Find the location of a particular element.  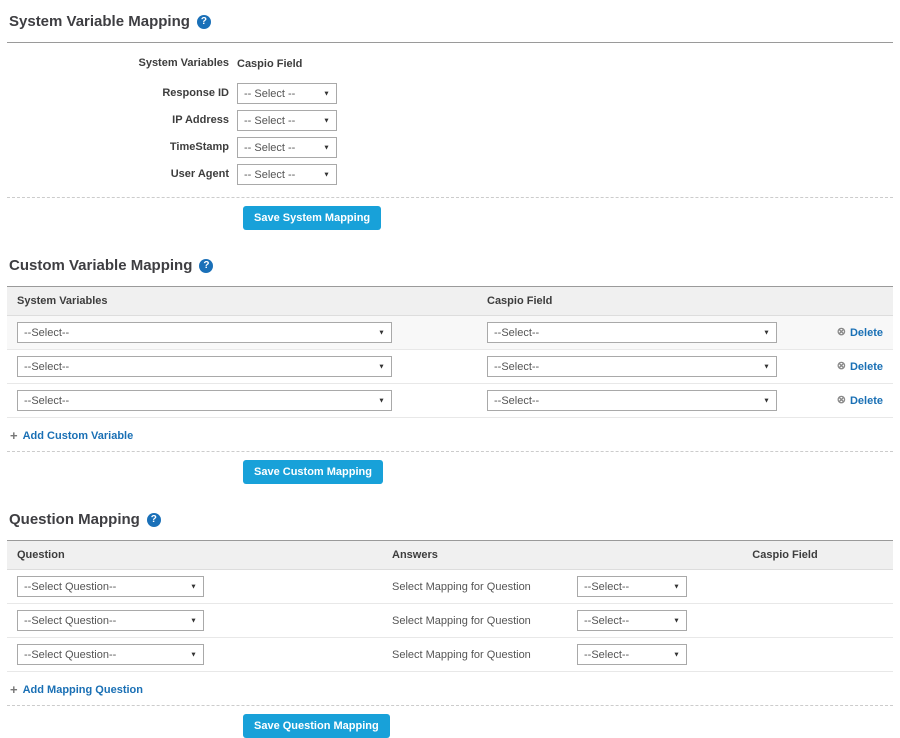

response-id-select: -- Select -- is located at coordinates (287, 93).